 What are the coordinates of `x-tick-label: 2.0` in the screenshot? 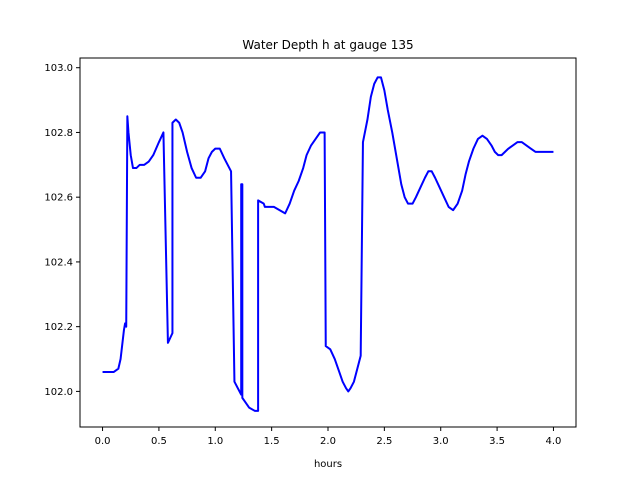 It's located at (328, 441).